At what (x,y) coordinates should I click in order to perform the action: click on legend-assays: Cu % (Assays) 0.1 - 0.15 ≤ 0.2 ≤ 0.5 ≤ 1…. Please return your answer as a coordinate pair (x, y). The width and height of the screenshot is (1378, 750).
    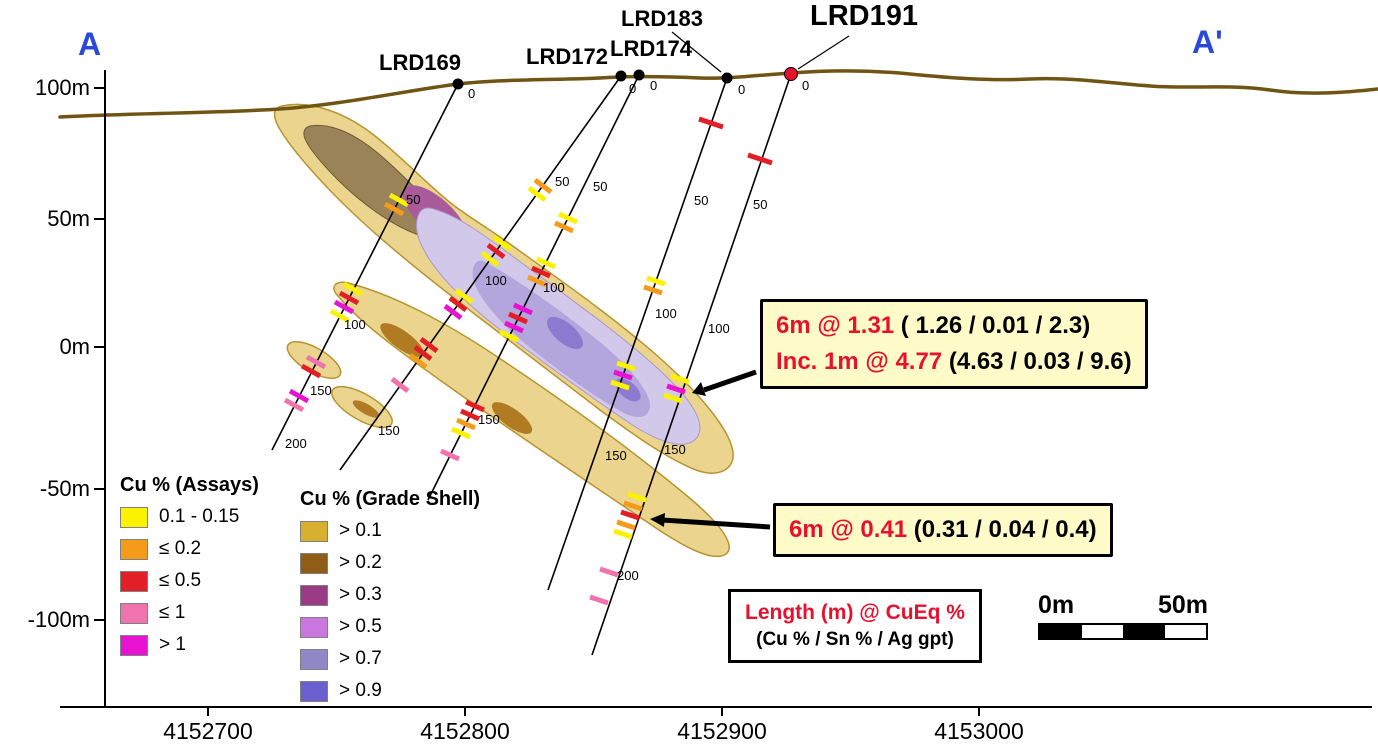
    Looking at the image, I should click on (189, 570).